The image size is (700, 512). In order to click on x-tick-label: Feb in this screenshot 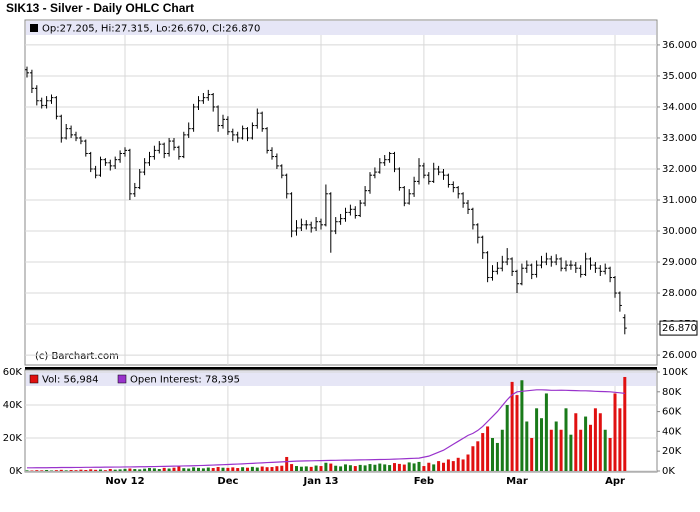, I will do `click(424, 481)`.